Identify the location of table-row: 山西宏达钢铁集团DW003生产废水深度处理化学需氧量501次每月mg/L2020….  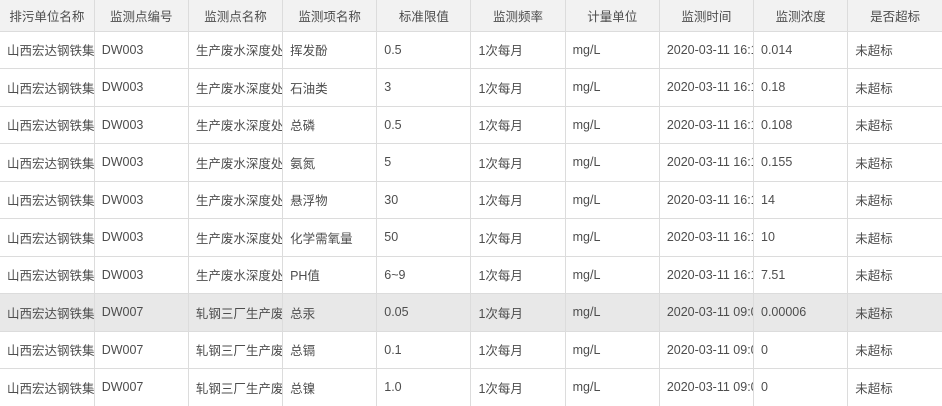
(471, 237).